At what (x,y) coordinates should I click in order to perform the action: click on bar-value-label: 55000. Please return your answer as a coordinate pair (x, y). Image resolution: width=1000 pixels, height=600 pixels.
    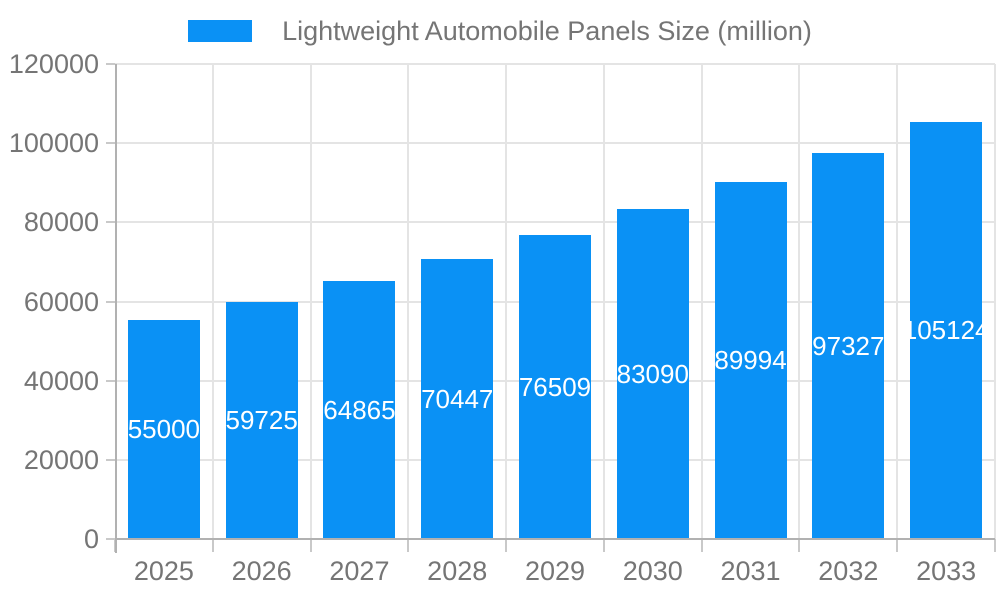
    Looking at the image, I should click on (164, 429).